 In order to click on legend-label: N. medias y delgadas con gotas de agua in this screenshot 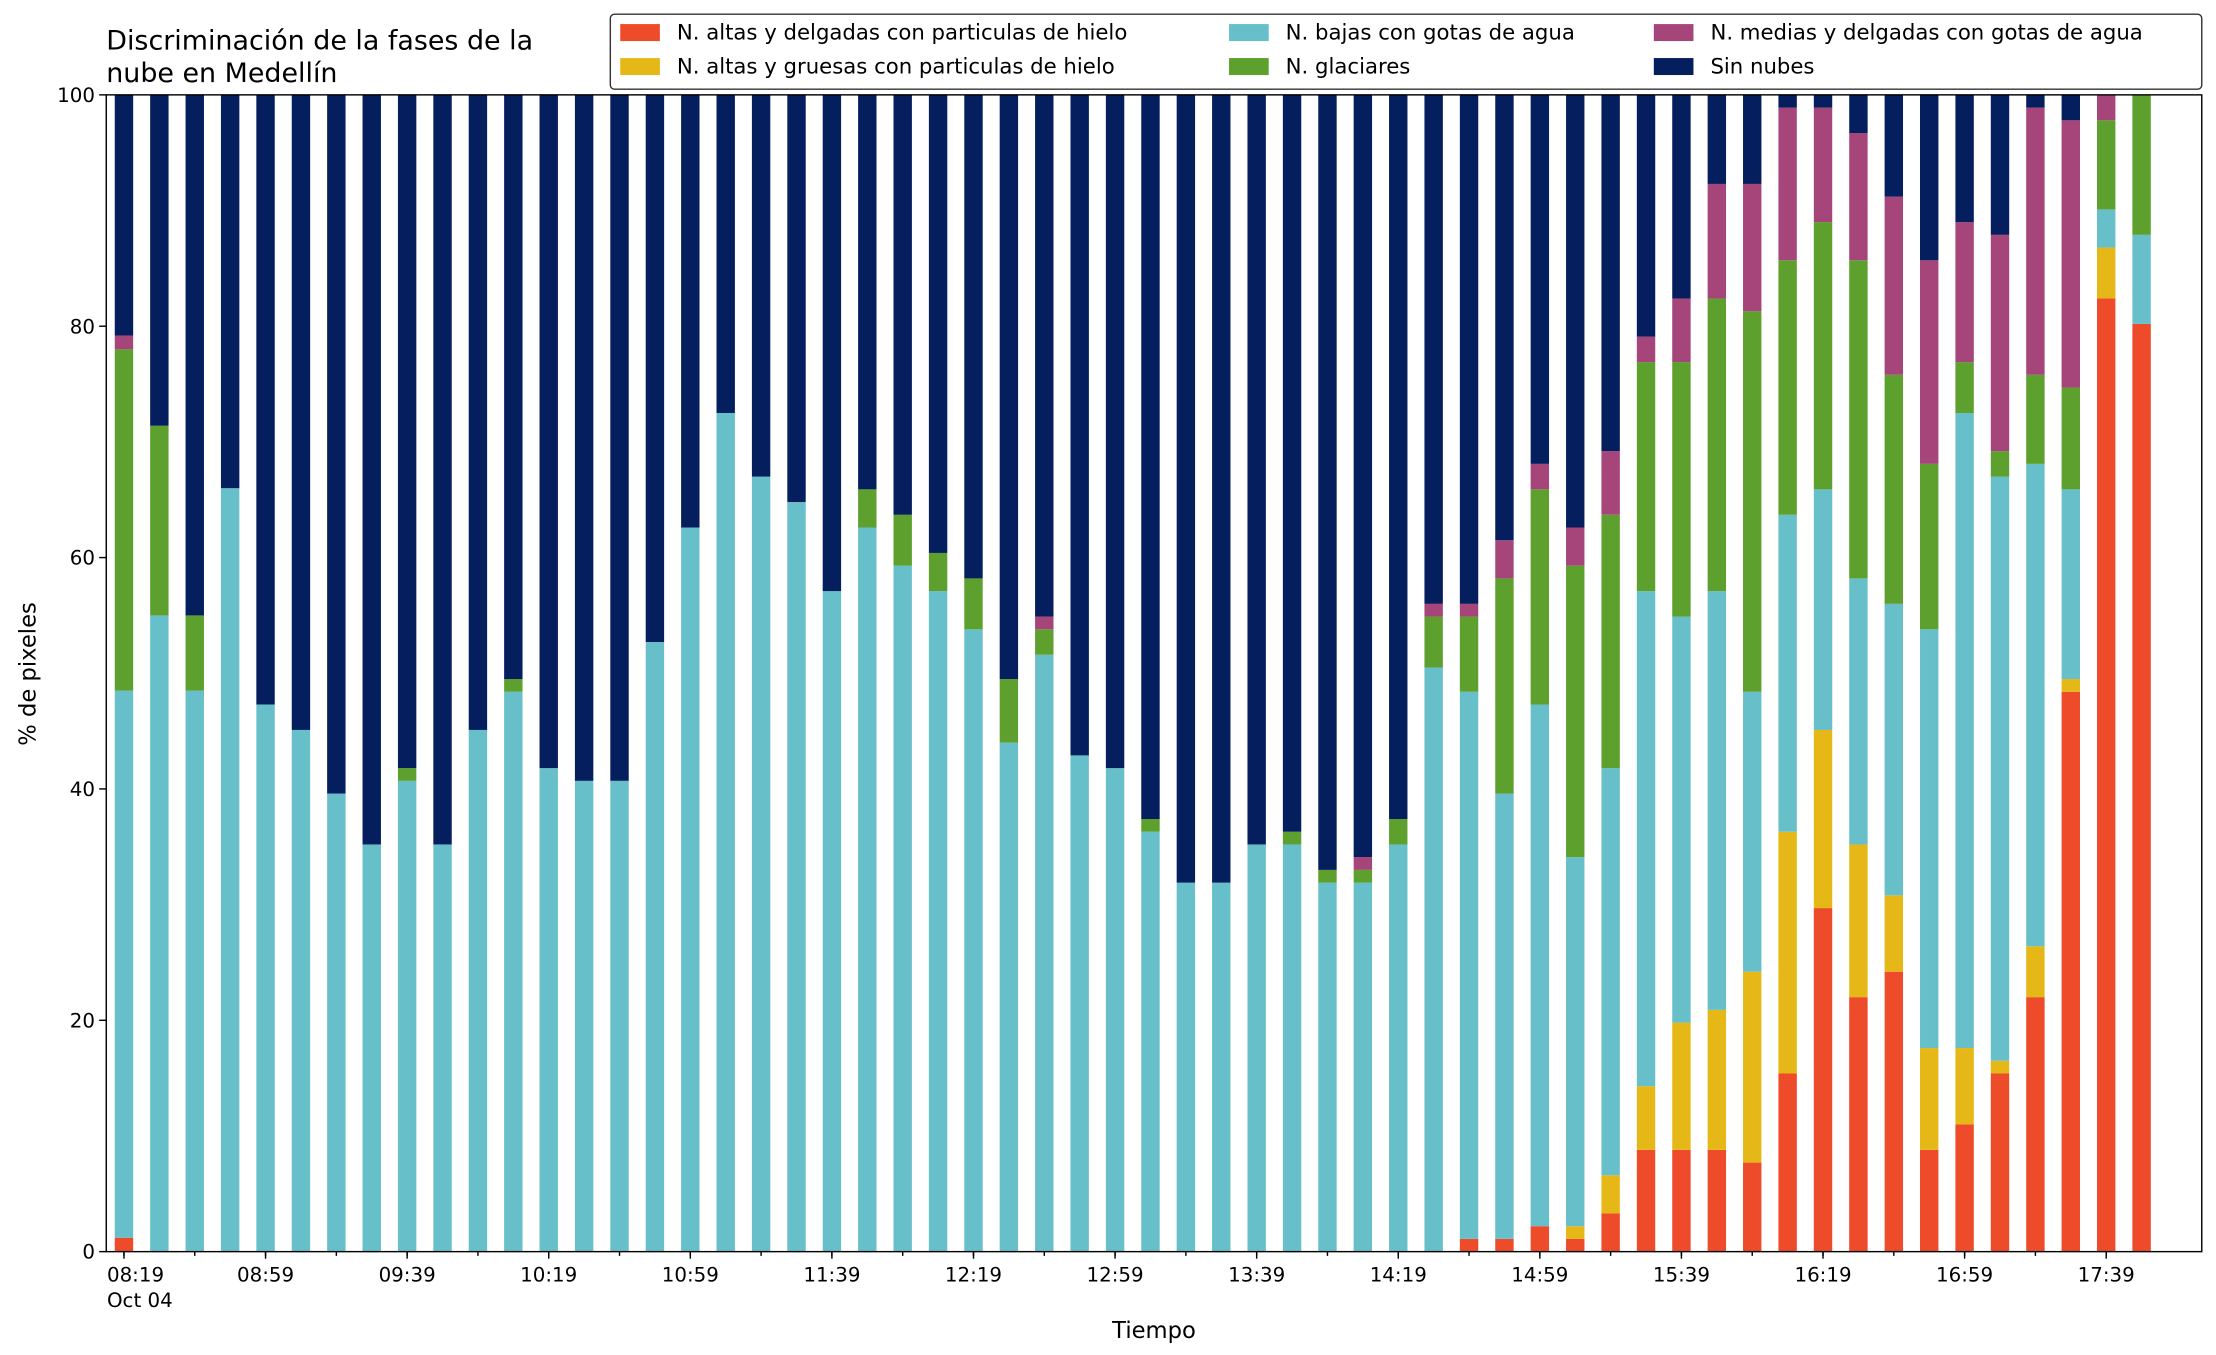, I will do `click(1926, 33)`.